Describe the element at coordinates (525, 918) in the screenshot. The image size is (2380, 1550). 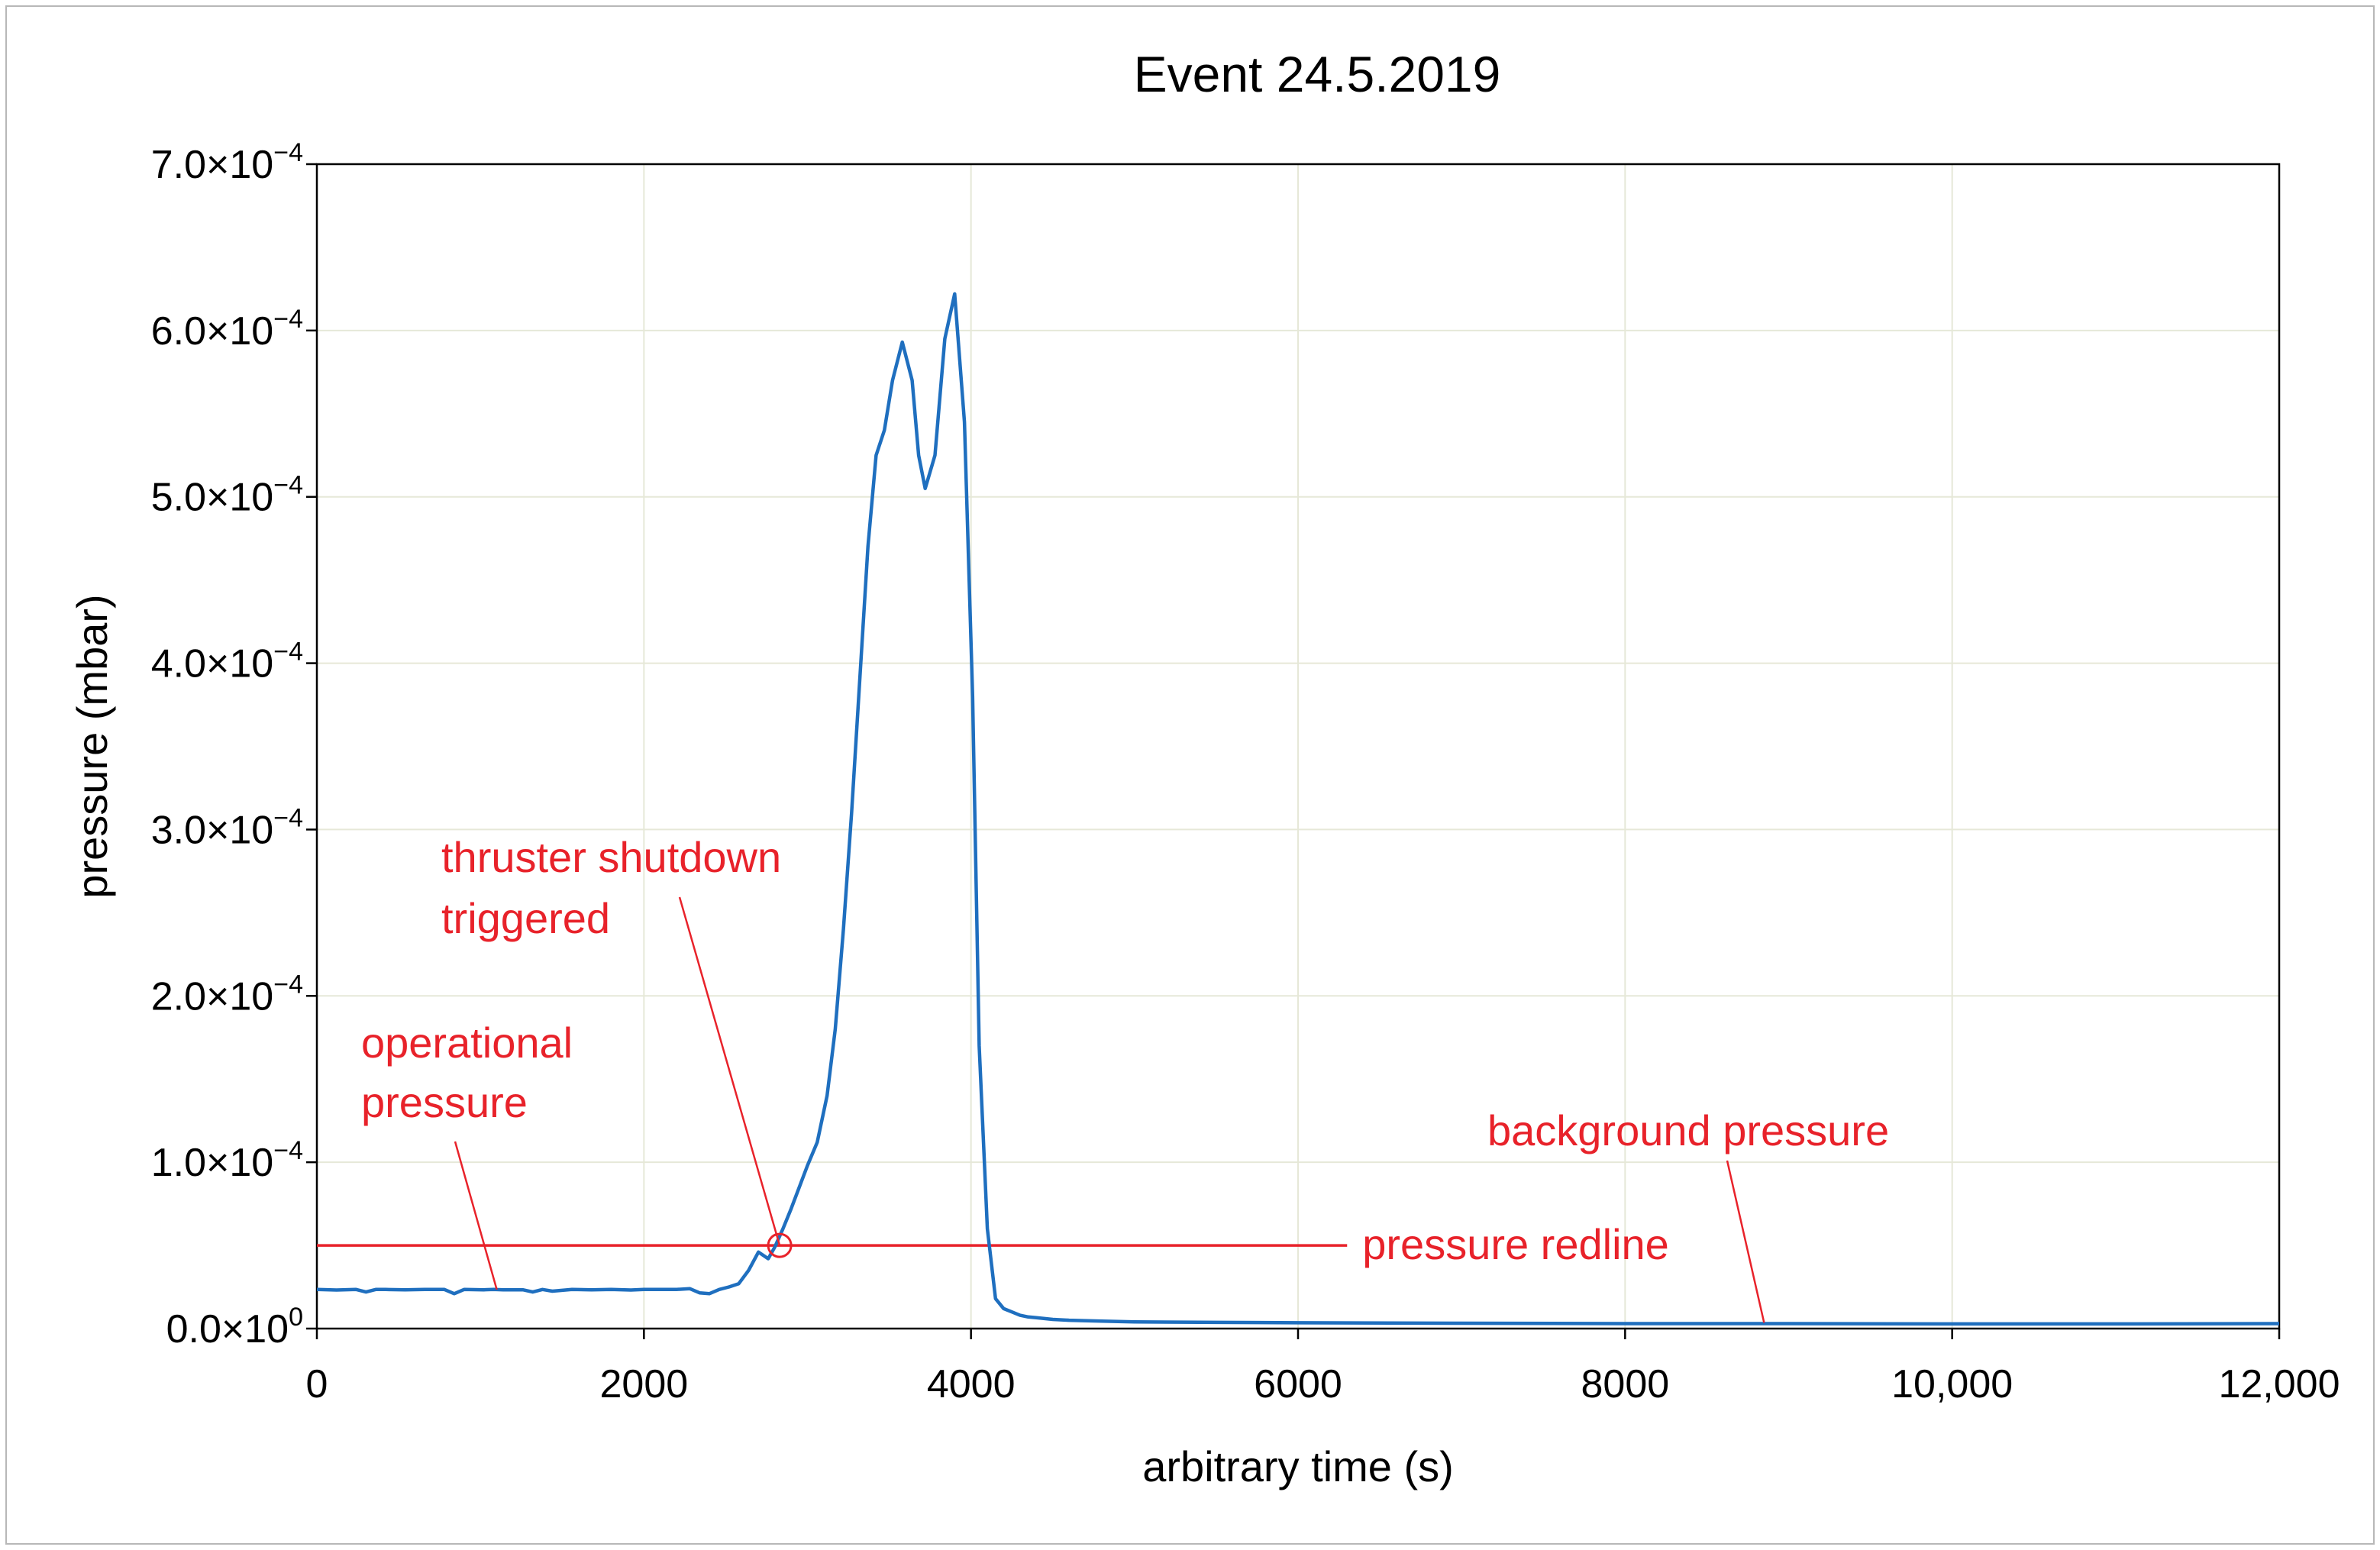
I see `annotation-text: triggered` at that location.